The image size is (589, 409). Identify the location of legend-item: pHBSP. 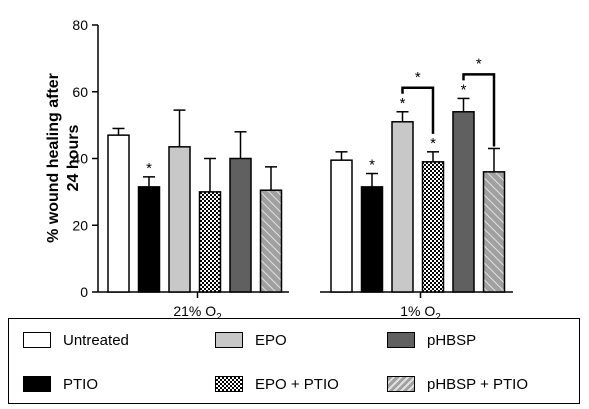
(431, 340).